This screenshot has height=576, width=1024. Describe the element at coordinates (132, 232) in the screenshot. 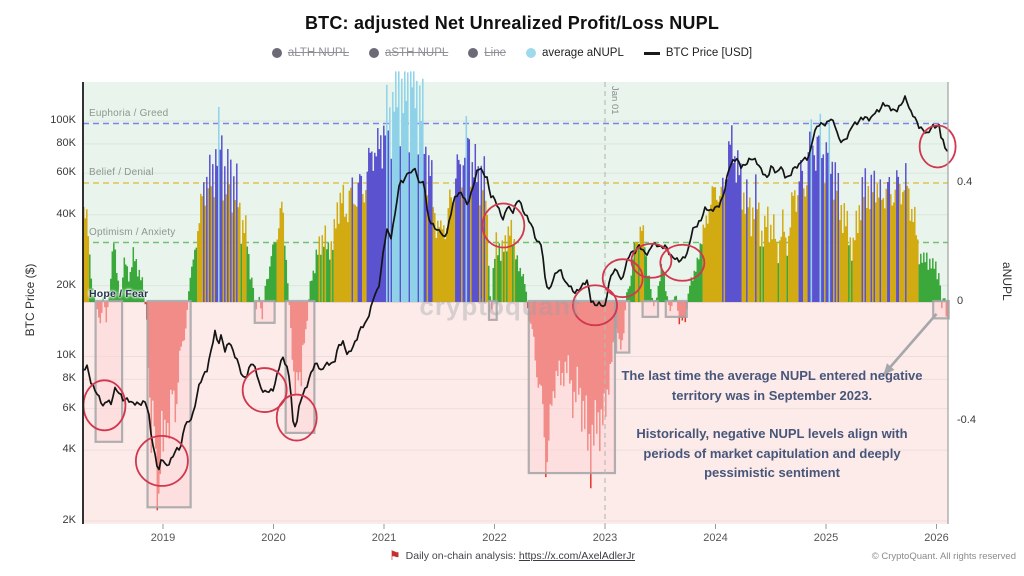

I see `zone-label: Optimism / Anxiety` at that location.